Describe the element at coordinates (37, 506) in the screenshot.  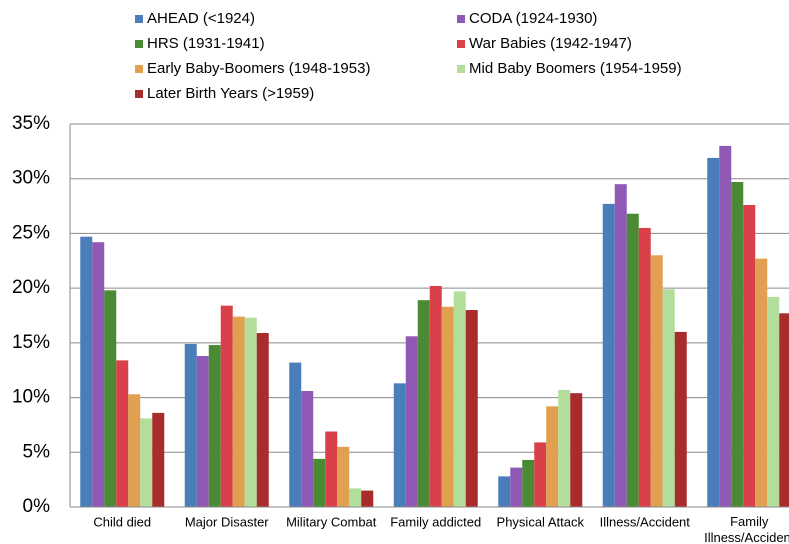
I see `y-tick-label: 0%` at that location.